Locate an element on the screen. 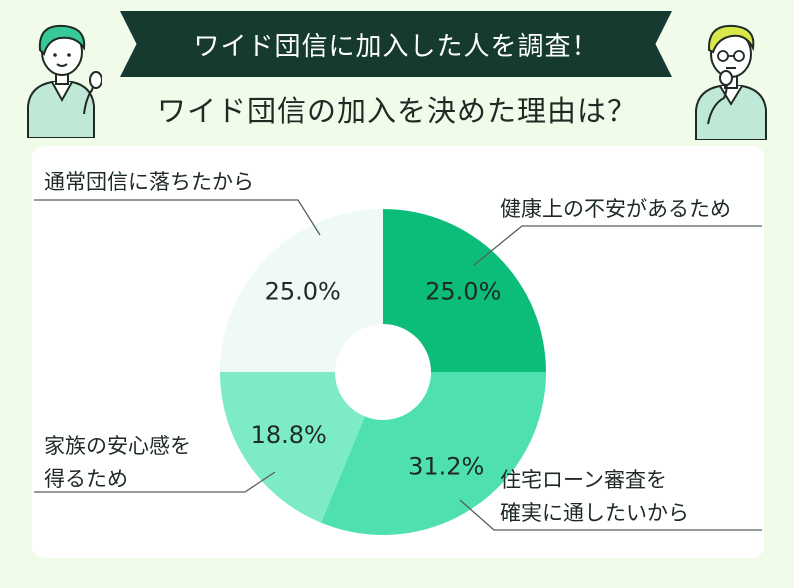 The image size is (794, 588). category-label-line: 通常団信に落ちたから is located at coordinates (149, 182).